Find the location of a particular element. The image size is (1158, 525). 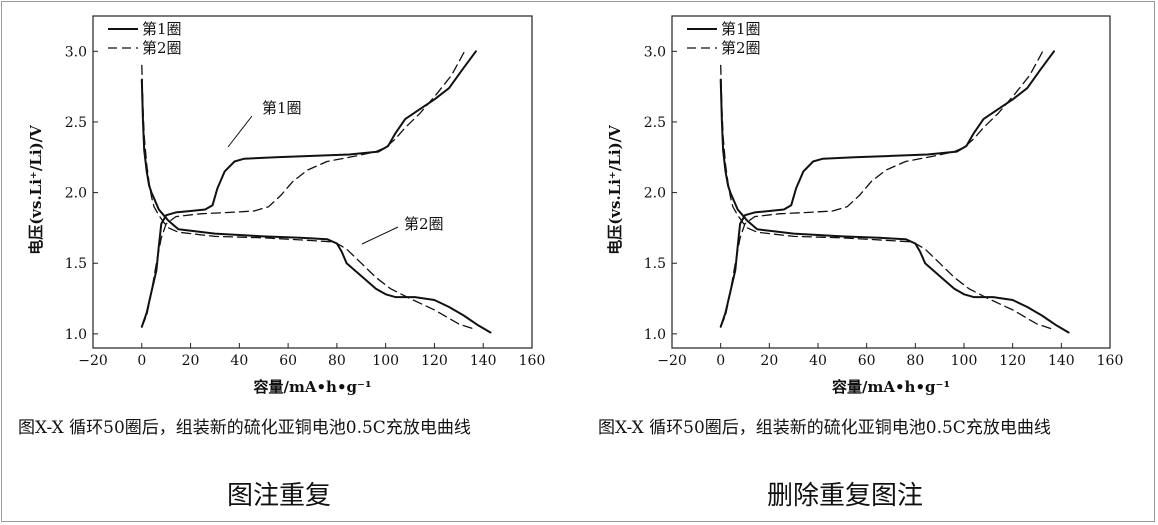

panel-label-left: 图注重复 is located at coordinates (279, 496).